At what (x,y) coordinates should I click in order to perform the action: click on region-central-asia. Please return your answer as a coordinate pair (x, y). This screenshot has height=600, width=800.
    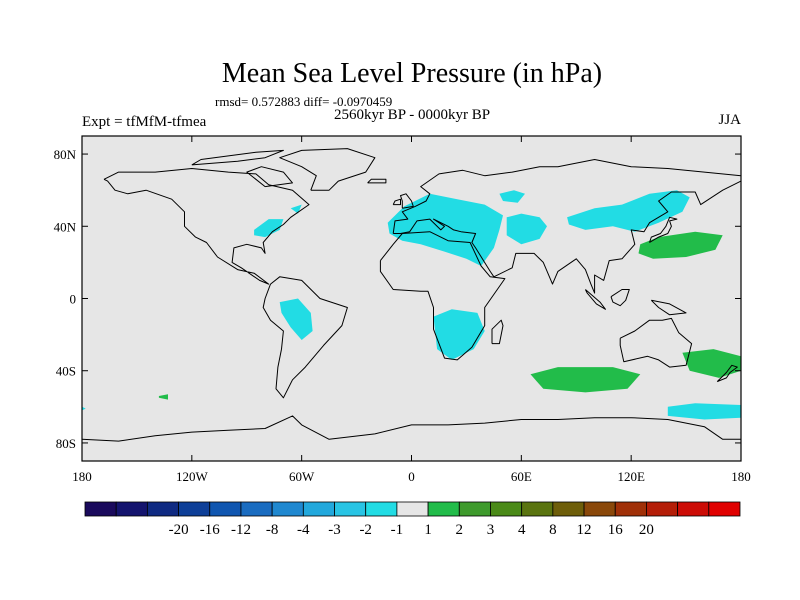
    Looking at the image, I should click on (526, 229).